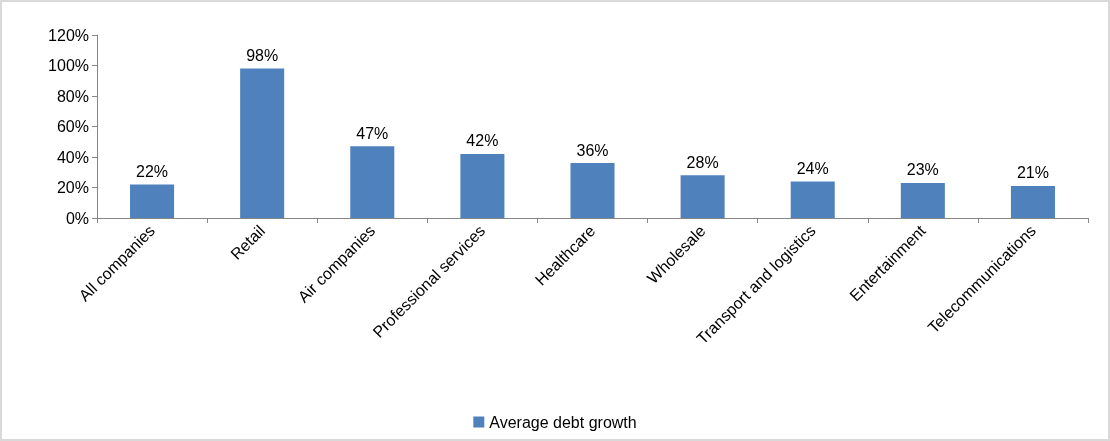 The width and height of the screenshot is (1110, 441). What do you see at coordinates (77, 218) in the screenshot?
I see `y-tick-label: 0%` at bounding box center [77, 218].